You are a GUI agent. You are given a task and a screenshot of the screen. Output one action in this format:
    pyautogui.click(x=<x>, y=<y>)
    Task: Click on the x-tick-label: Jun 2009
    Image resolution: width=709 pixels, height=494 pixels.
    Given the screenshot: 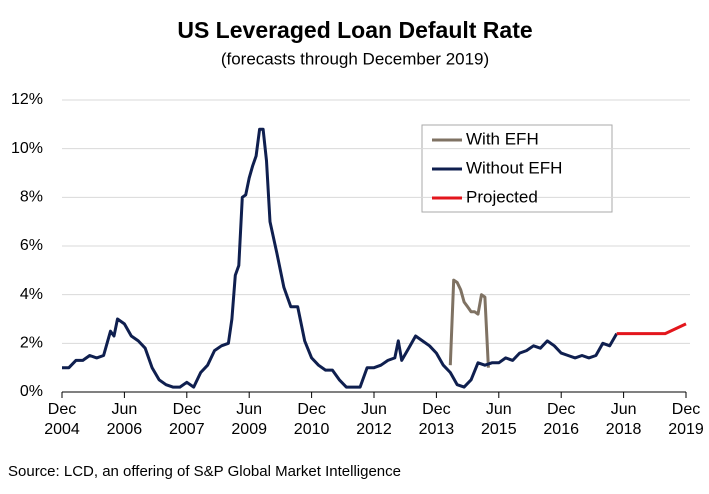 What is the action you would take?
    pyautogui.click(x=249, y=419)
    